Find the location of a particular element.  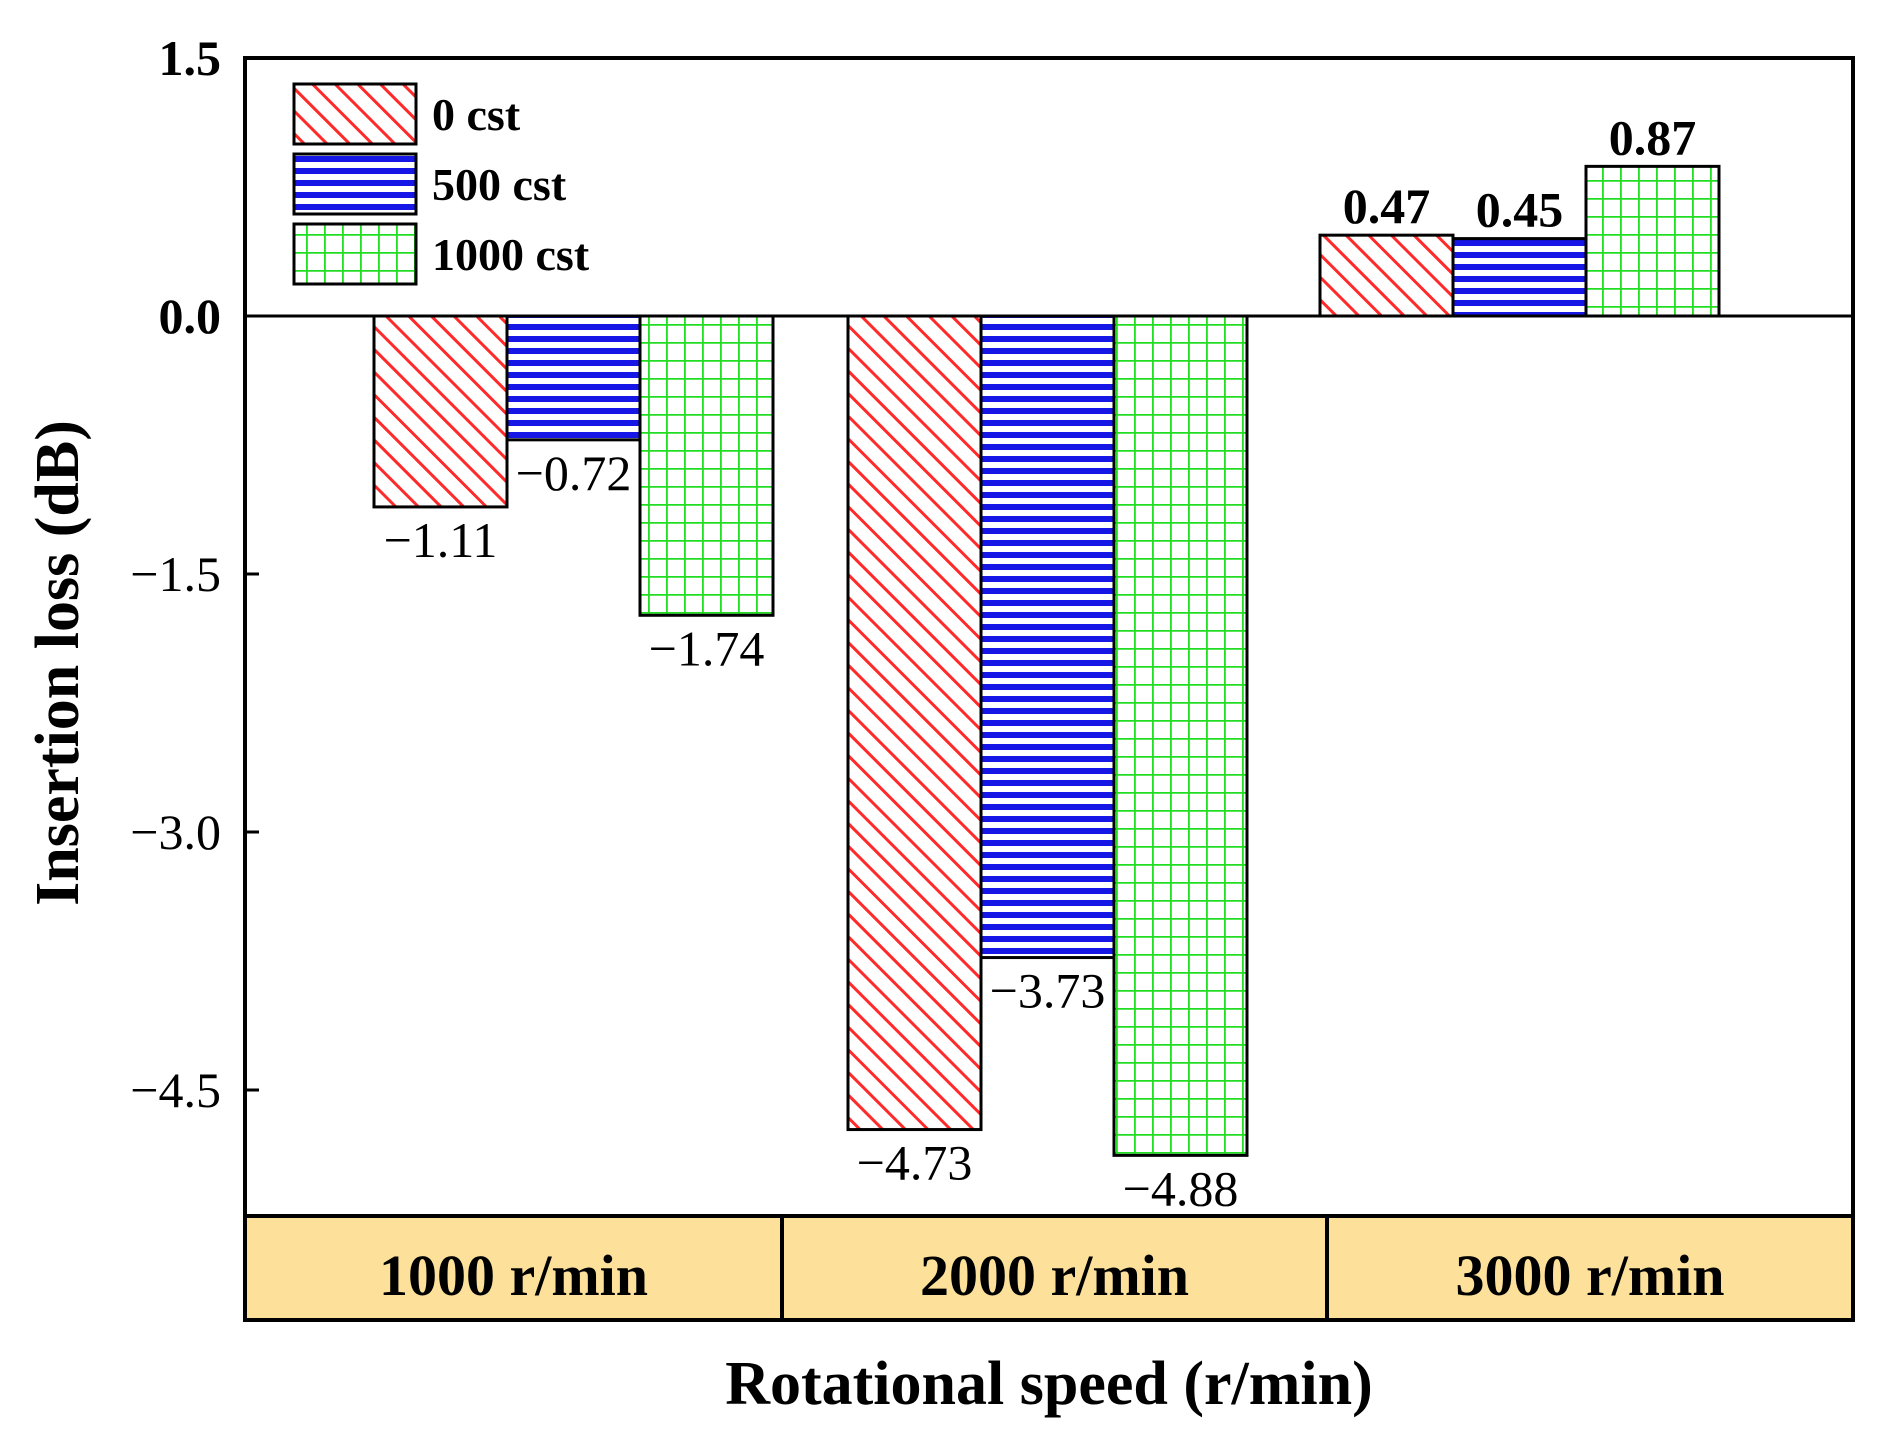

legend-label-500cst: 500 cst is located at coordinates (499, 184).